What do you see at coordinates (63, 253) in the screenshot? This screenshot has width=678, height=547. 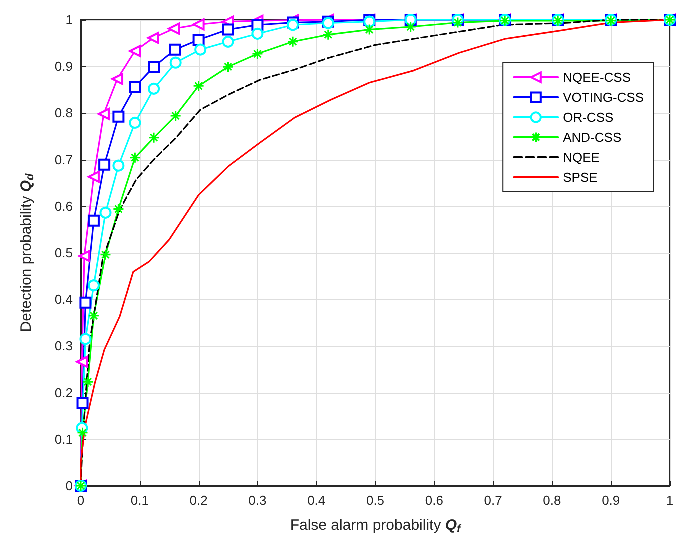 I see `y-tick-label: 0.5` at bounding box center [63, 253].